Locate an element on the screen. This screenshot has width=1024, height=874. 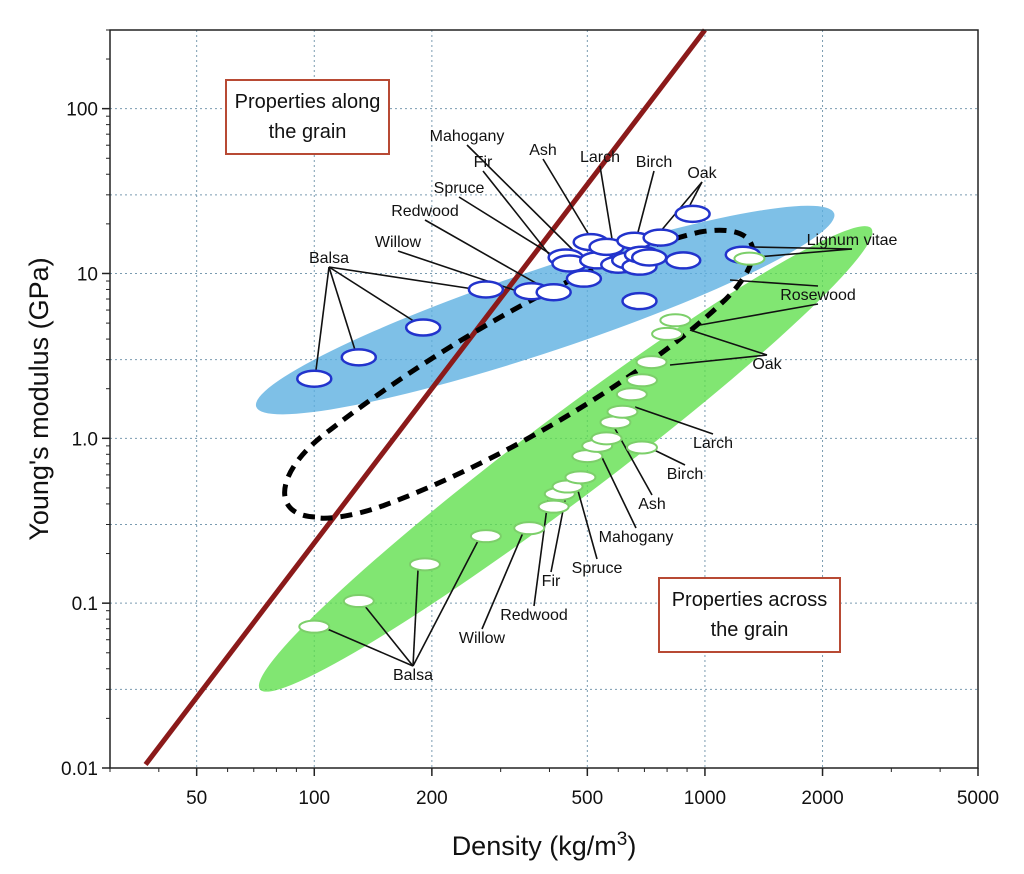
y-tick-label-1: 0.1 is located at coordinates (85, 604).